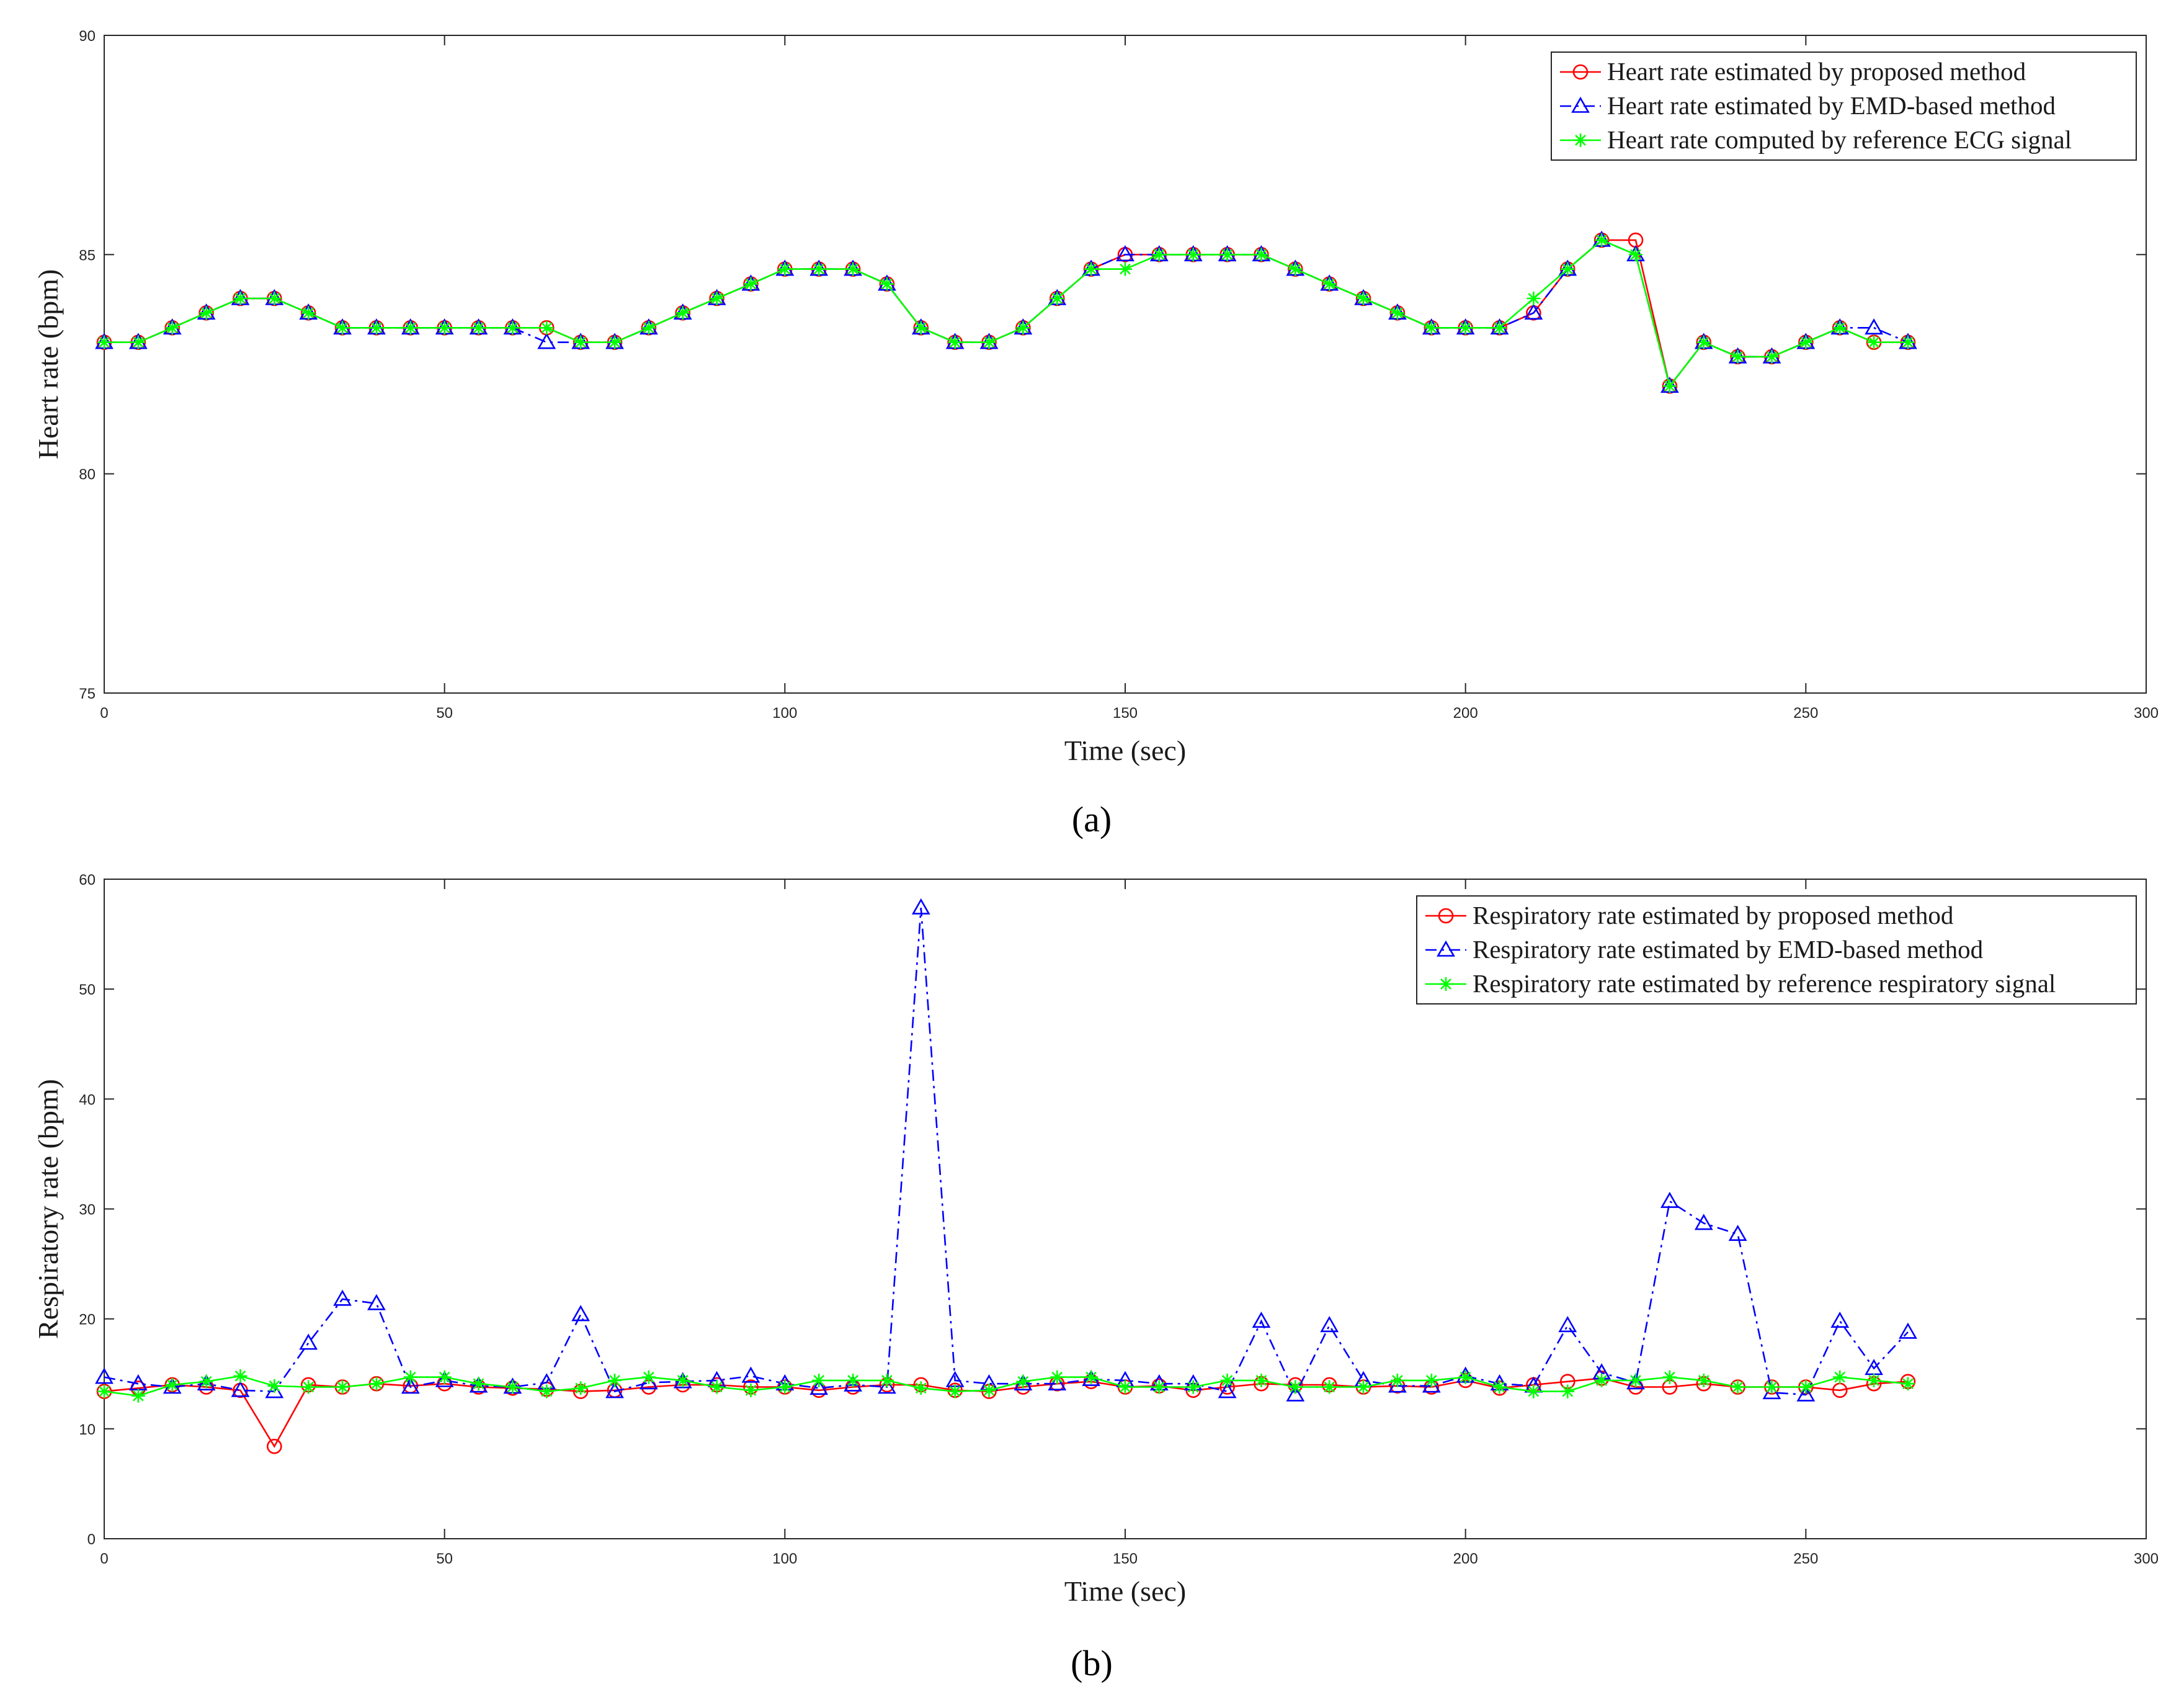  What do you see at coordinates (48, 364) in the screenshot?
I see `y-axis-label: Heart rate (bpm)` at bounding box center [48, 364].